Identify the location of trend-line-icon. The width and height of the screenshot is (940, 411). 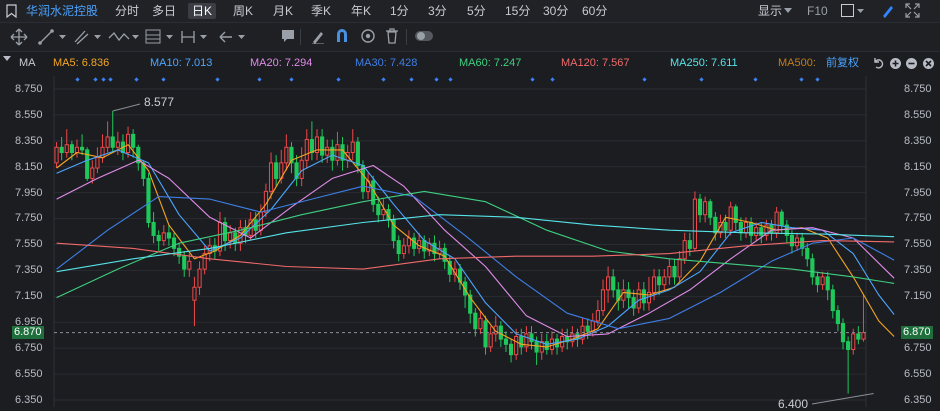
(53, 37).